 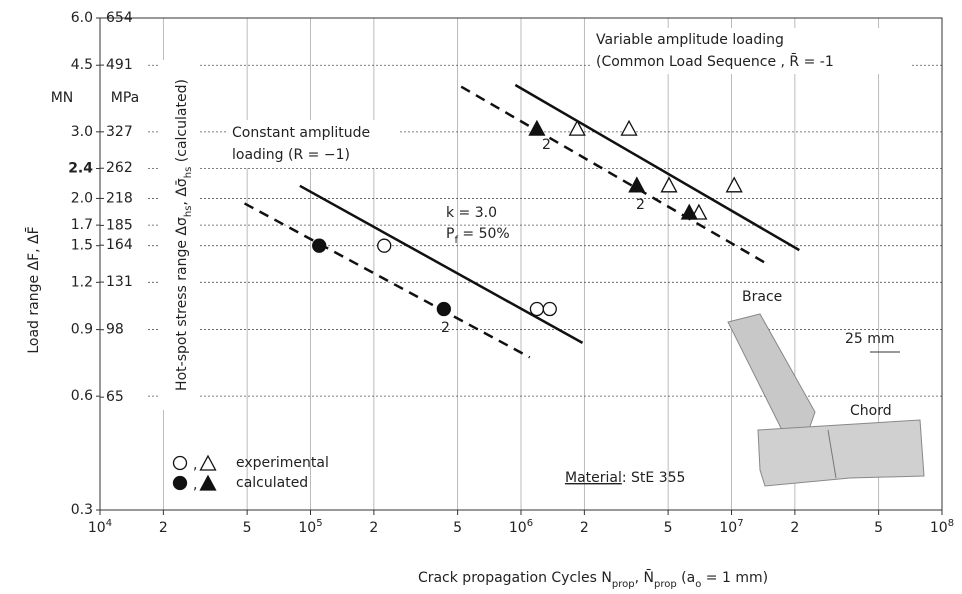 I want to click on annotation: Pf = 50%, so click(x=478, y=236).